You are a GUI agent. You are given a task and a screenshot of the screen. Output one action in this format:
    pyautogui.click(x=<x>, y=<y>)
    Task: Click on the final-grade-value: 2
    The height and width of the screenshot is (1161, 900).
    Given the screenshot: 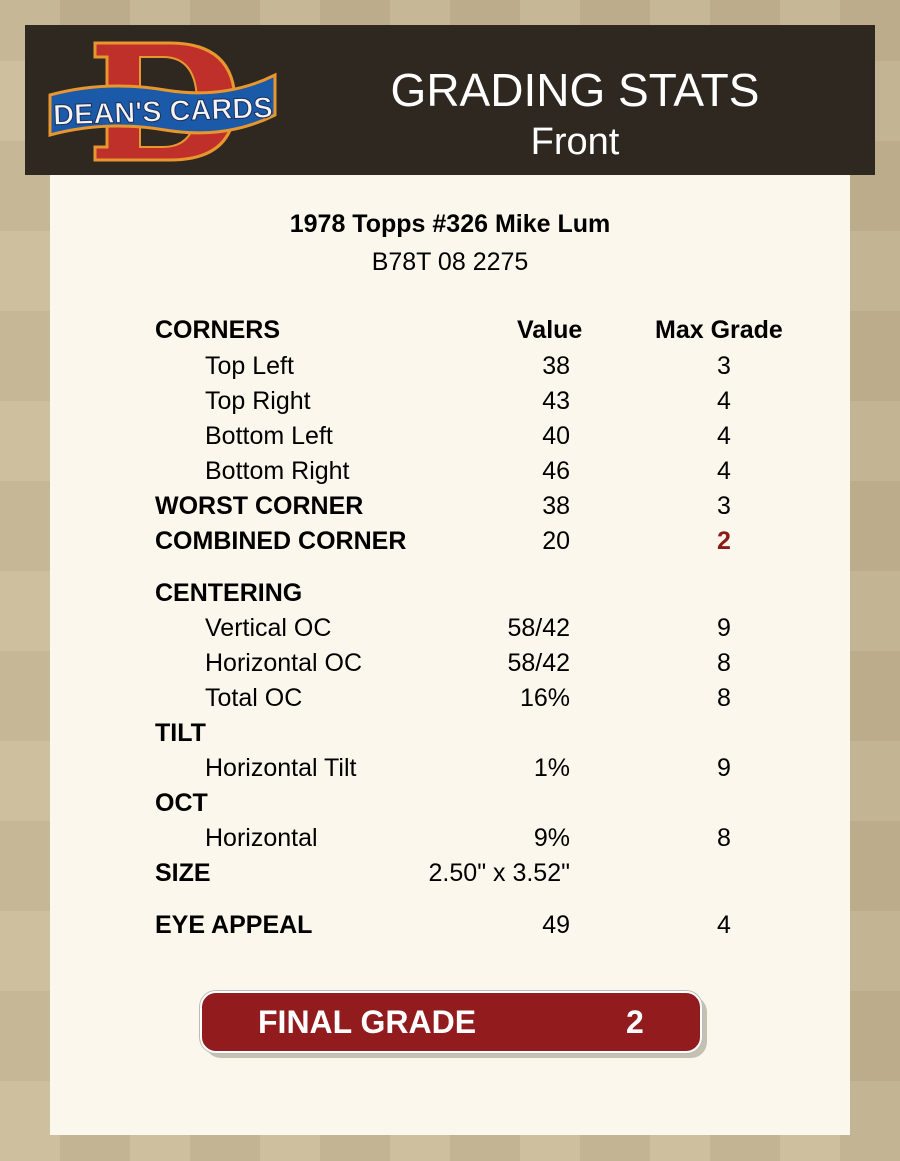 What is the action you would take?
    pyautogui.click(x=635, y=1022)
    